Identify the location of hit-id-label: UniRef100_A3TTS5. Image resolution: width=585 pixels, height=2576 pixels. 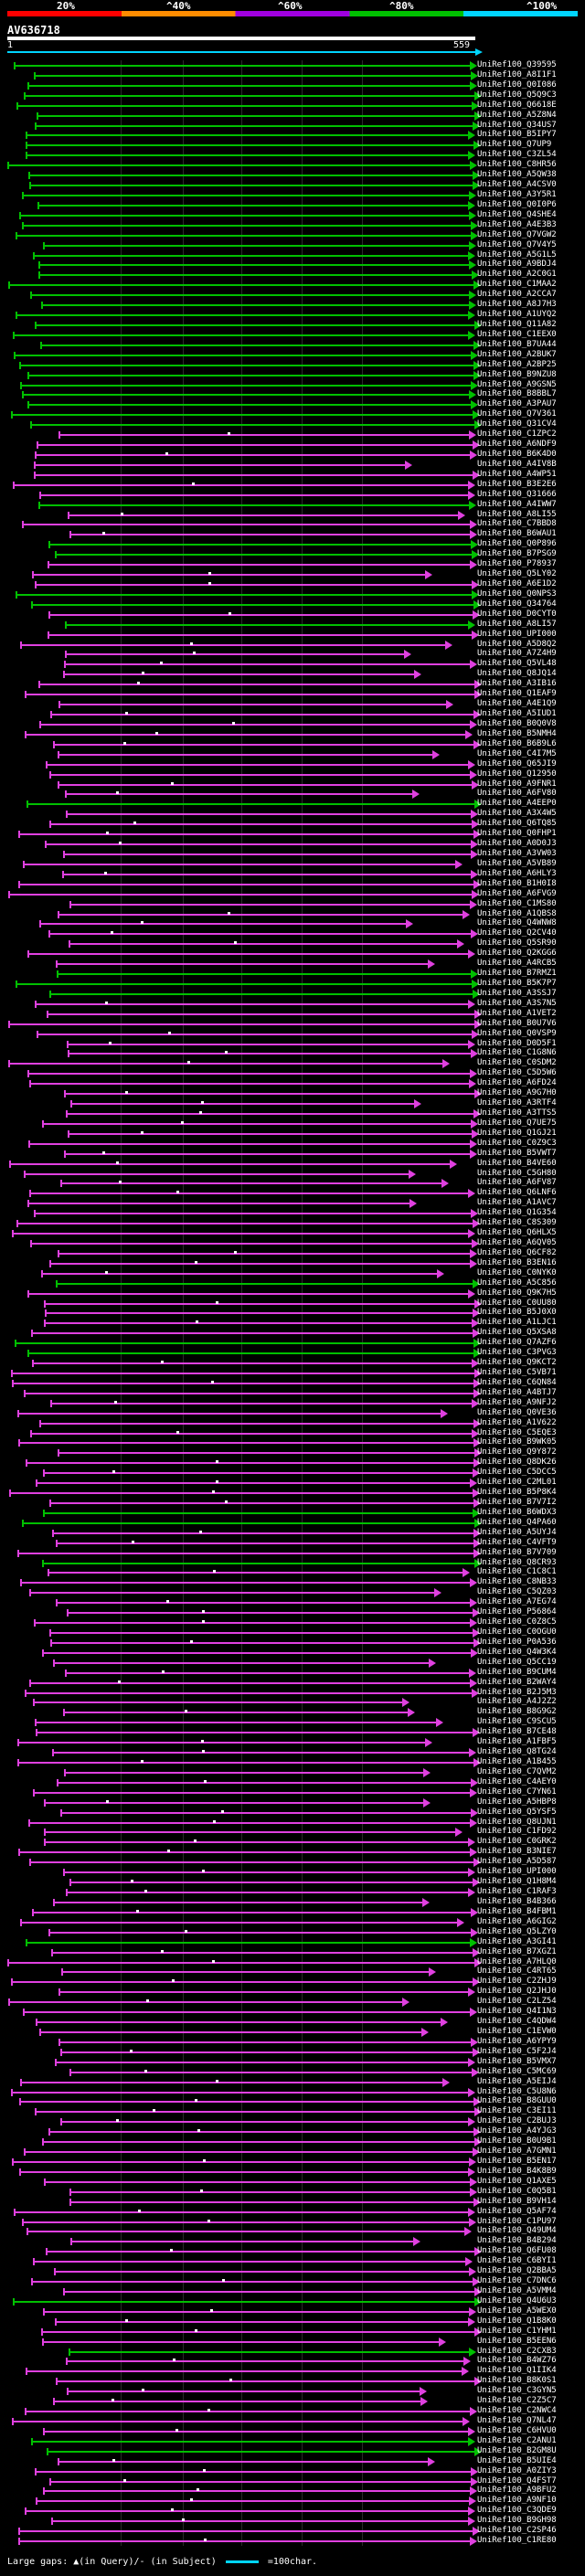
(517, 1113).